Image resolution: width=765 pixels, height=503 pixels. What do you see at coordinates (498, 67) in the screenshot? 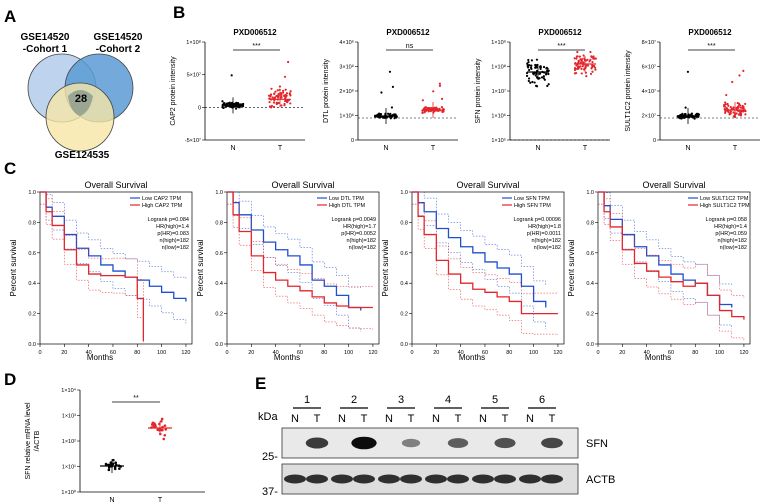
I see `protein-plot-ytick-label: 1×10⁸` at bounding box center [498, 67].